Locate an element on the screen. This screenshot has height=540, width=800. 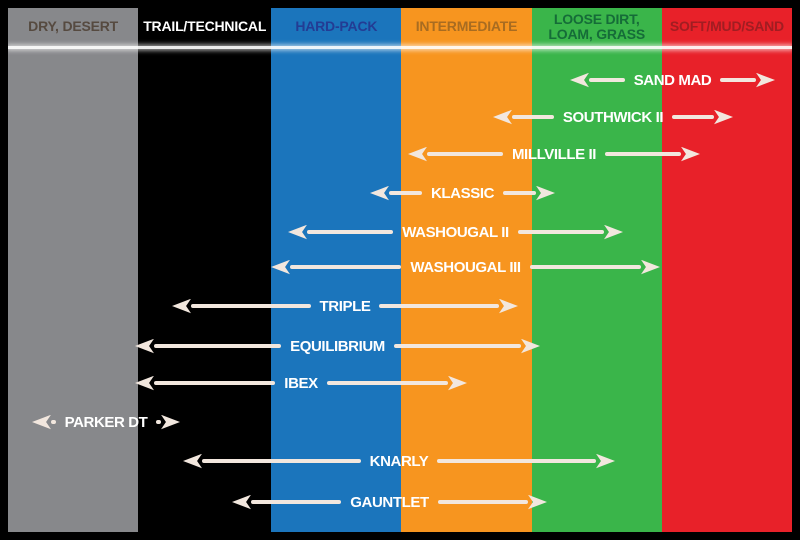
tire-label: SAND MAD is located at coordinates (672, 80).